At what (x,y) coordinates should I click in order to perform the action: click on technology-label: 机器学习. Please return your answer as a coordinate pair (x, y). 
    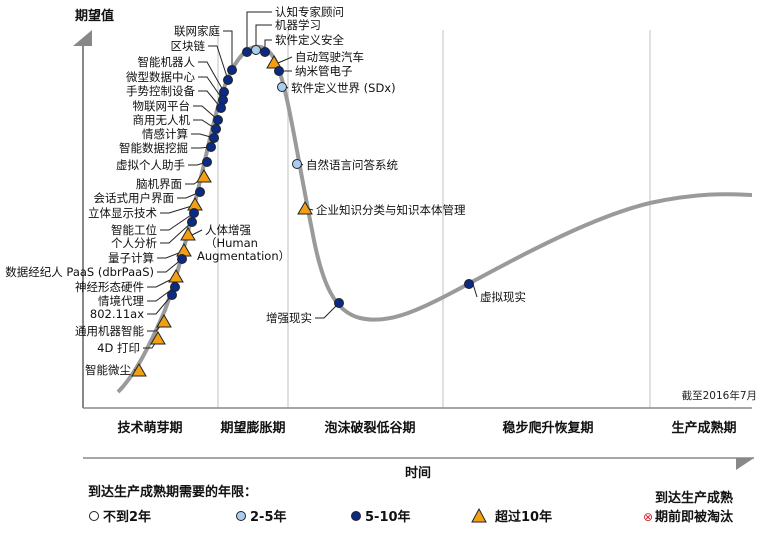
    Looking at the image, I should click on (298, 25).